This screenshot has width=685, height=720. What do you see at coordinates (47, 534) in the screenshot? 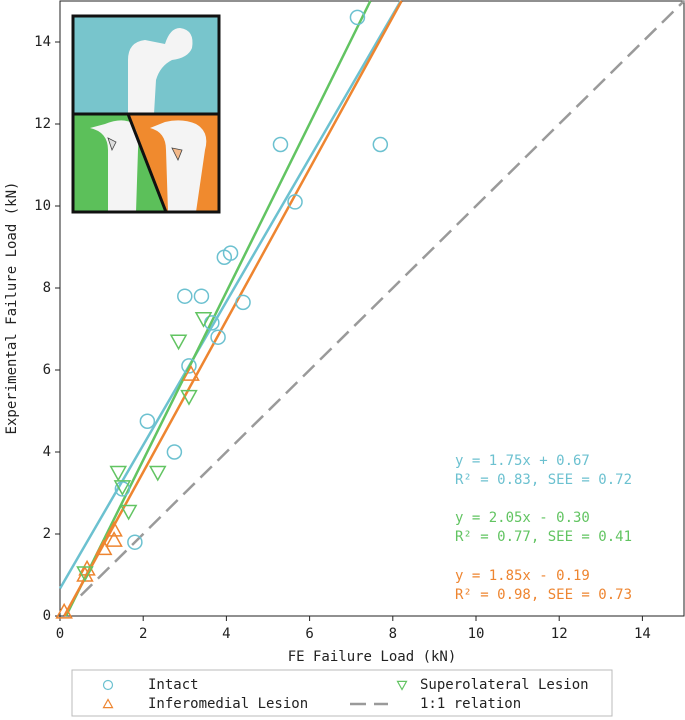
I see `y-tick-label: 2` at bounding box center [47, 534].